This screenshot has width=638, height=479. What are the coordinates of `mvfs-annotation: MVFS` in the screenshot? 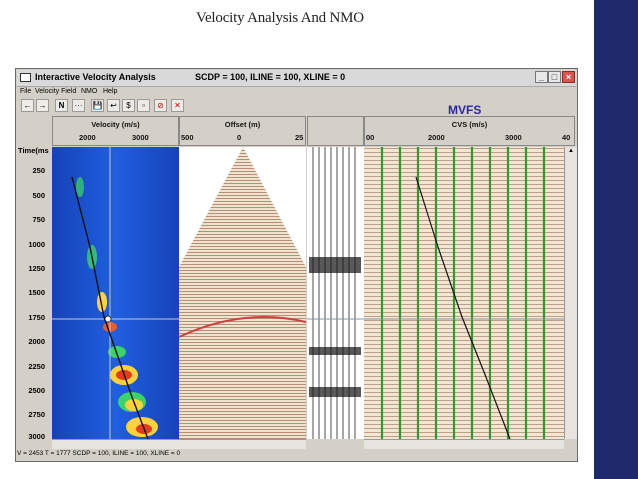 It's located at (465, 110).